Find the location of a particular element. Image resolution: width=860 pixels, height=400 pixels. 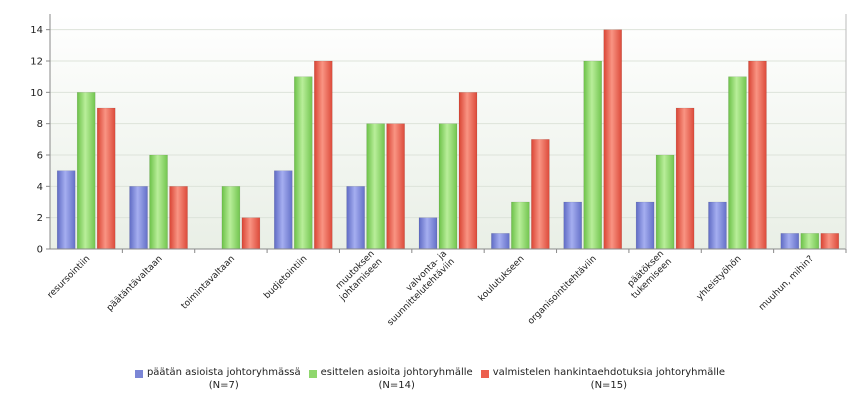

y-tick-label: 14 is located at coordinates (36, 30).